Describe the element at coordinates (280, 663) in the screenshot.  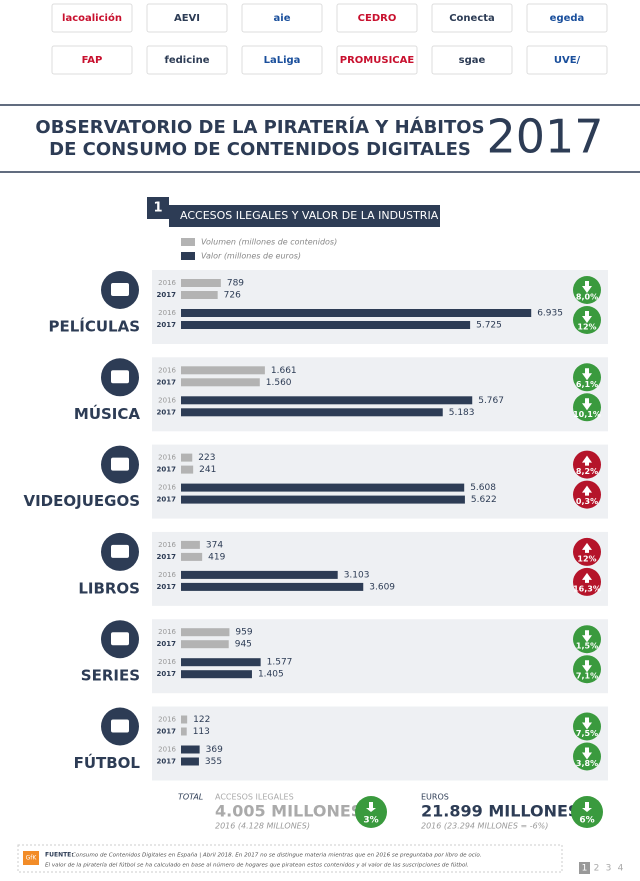
I see `value-label: 1.577` at that location.